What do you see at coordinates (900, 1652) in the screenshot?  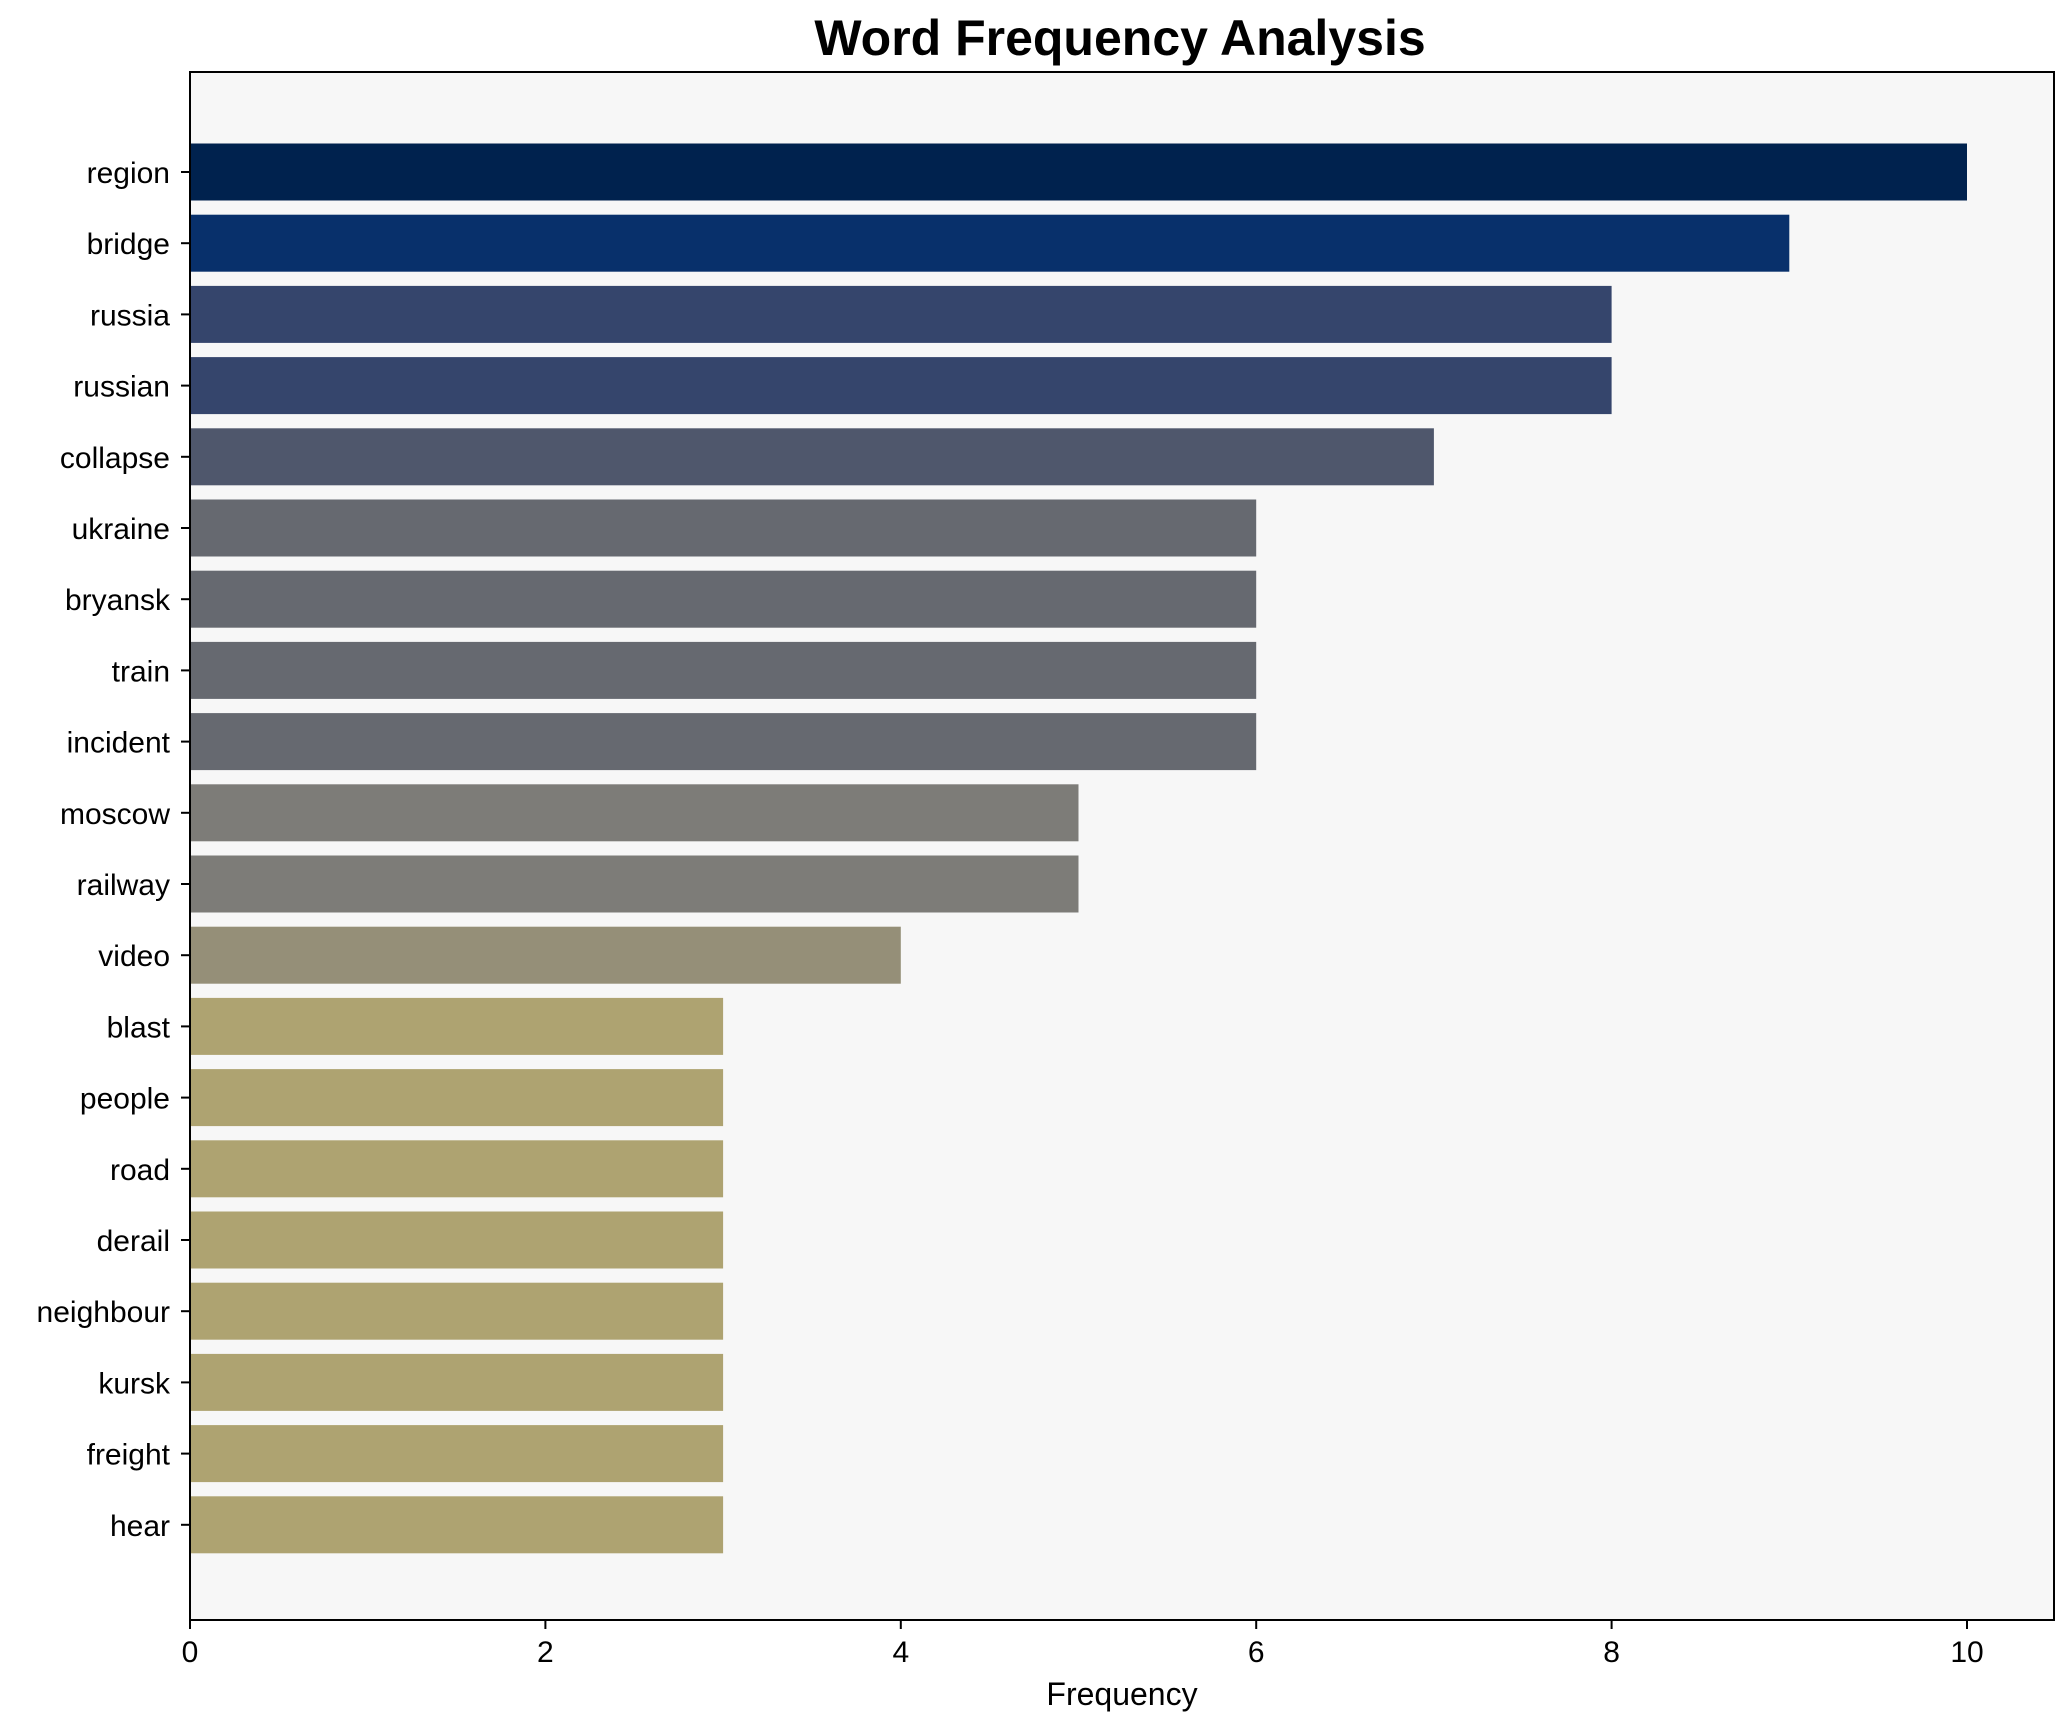 I see `x-tick-label: 4` at bounding box center [900, 1652].